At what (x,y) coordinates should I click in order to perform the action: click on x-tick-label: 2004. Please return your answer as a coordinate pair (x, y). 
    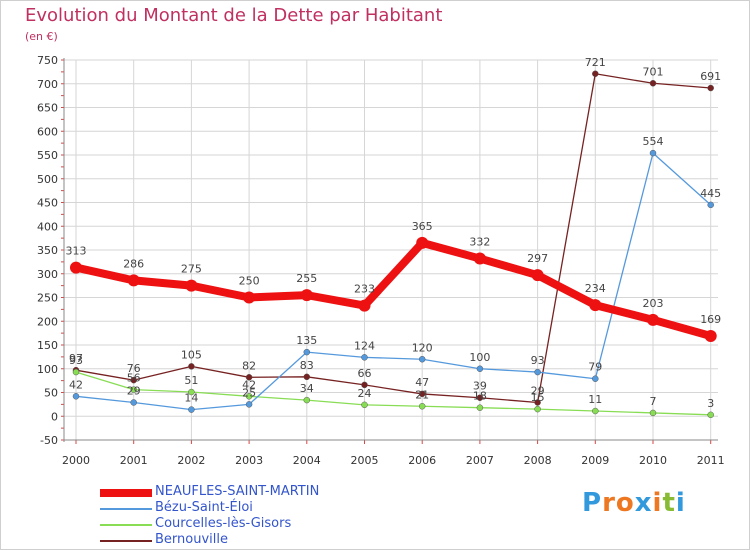
    Looking at the image, I should click on (307, 460).